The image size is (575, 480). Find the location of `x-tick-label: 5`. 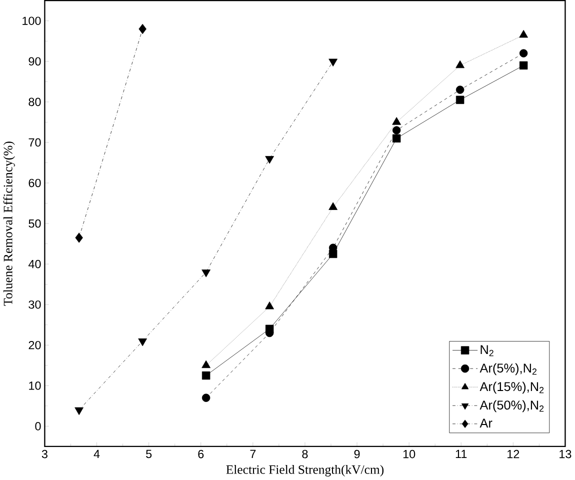

x-tick-label: 5 is located at coordinates (149, 454).